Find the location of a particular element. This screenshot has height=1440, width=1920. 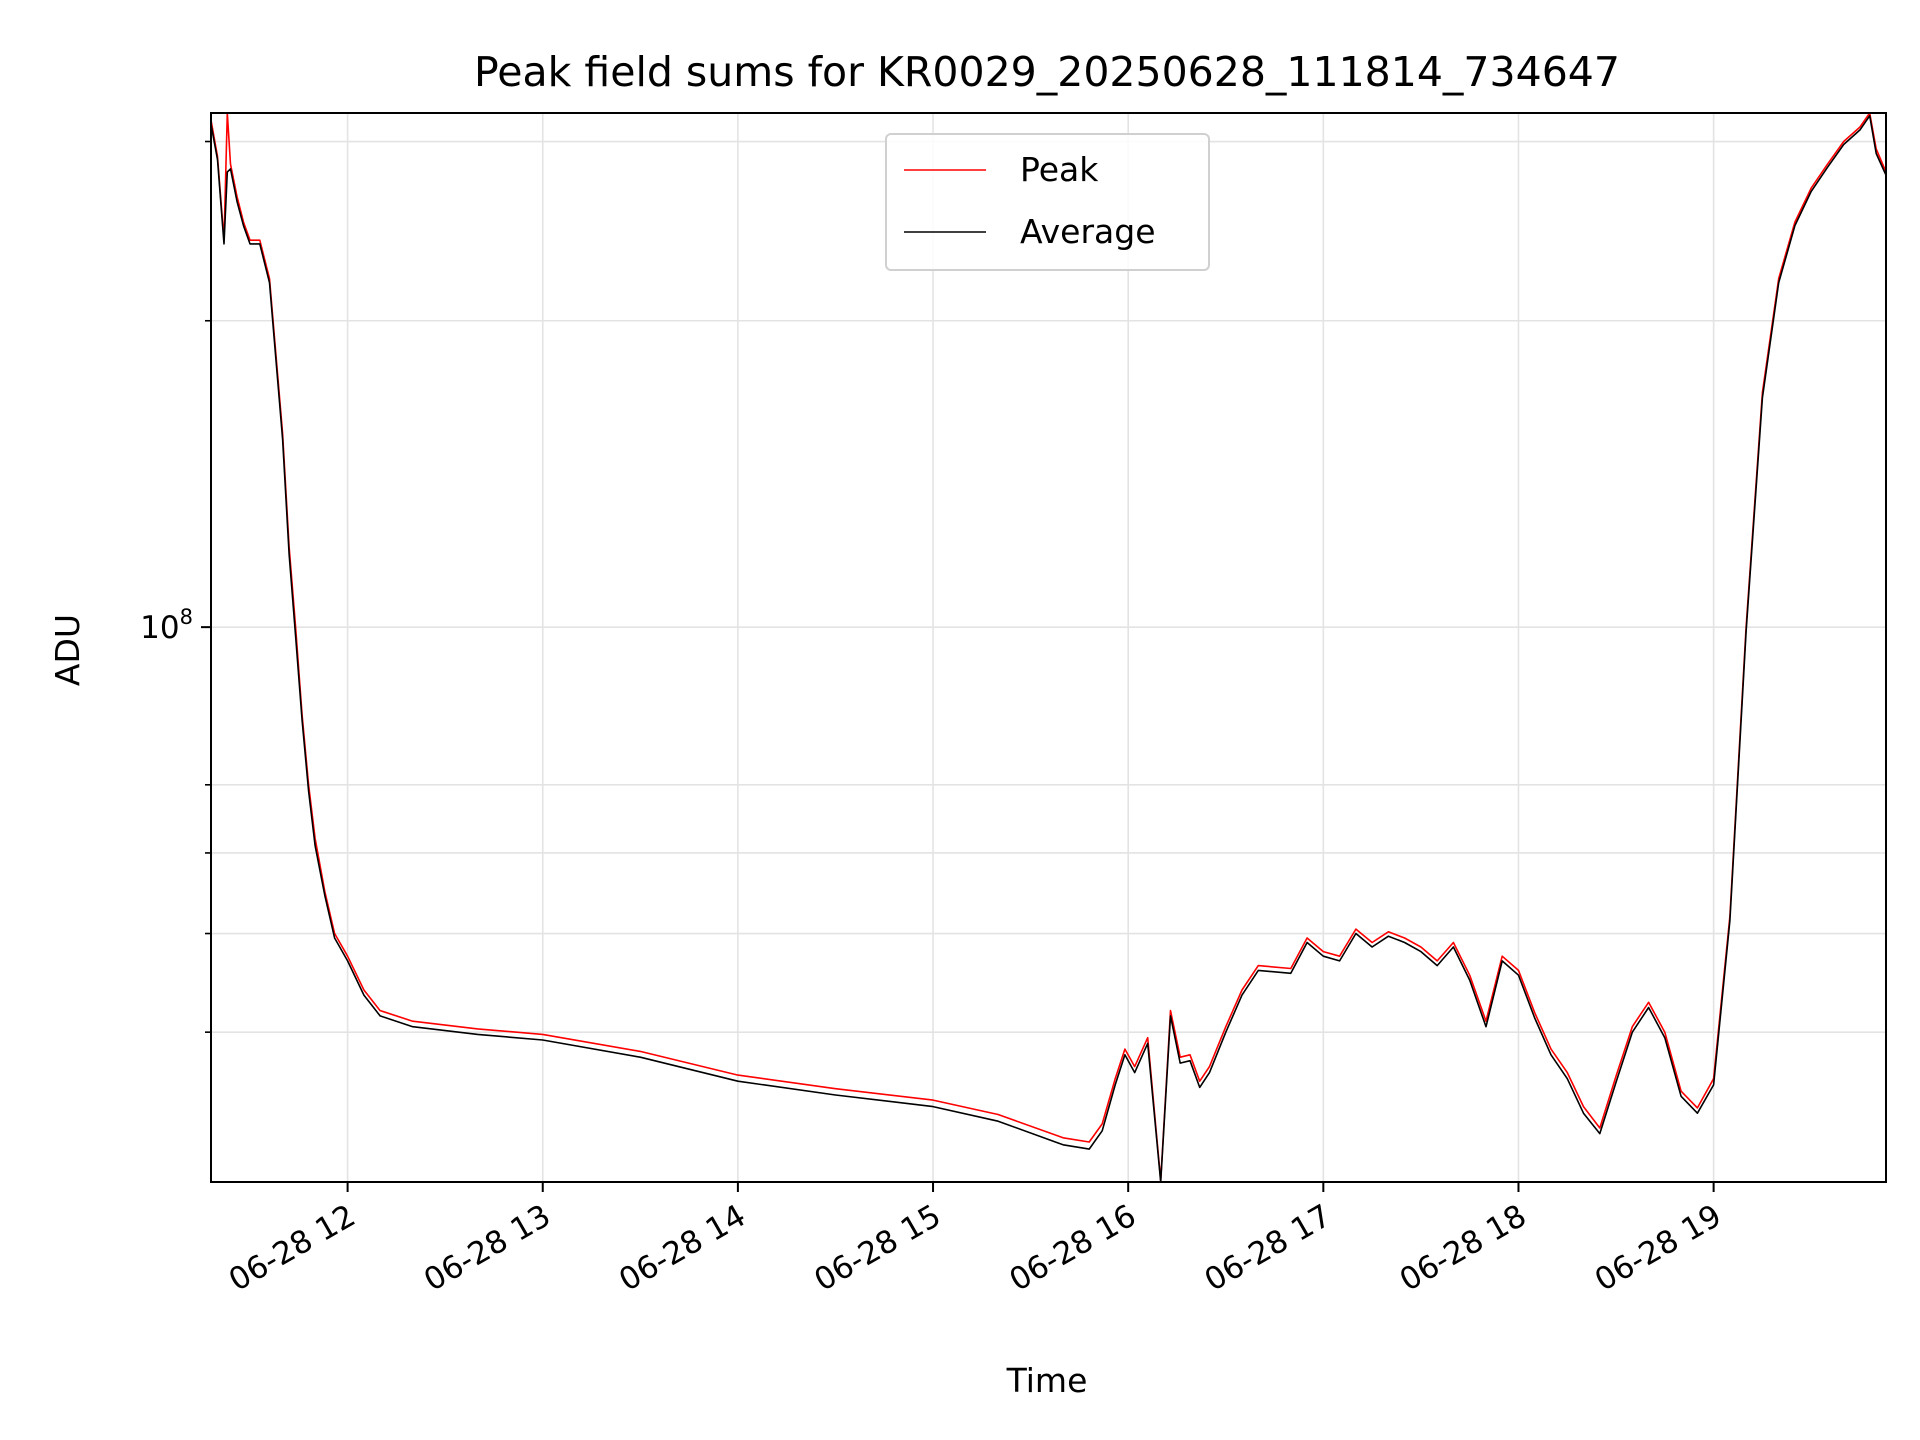

legend: Peak Average is located at coordinates (1047, 202).